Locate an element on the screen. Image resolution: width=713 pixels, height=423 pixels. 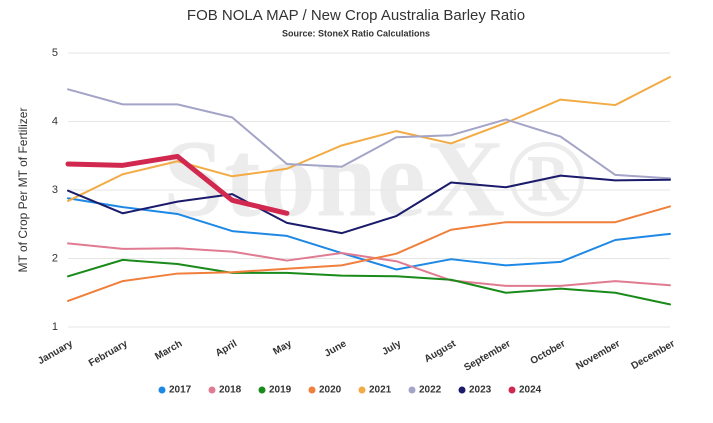
x-tick-label: December is located at coordinates (652, 355).